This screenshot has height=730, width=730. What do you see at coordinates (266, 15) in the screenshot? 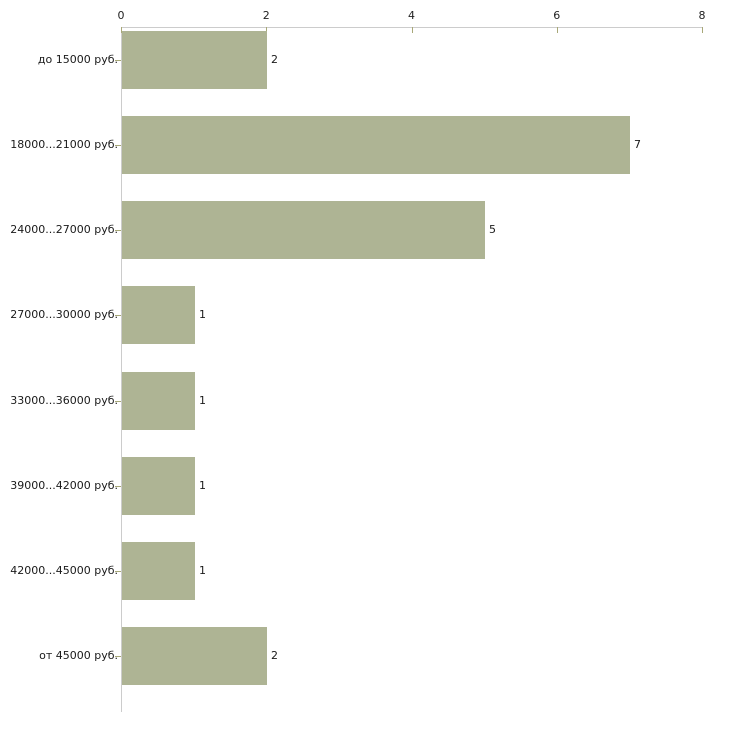
I see `x-tick-label: 2` at bounding box center [266, 15].